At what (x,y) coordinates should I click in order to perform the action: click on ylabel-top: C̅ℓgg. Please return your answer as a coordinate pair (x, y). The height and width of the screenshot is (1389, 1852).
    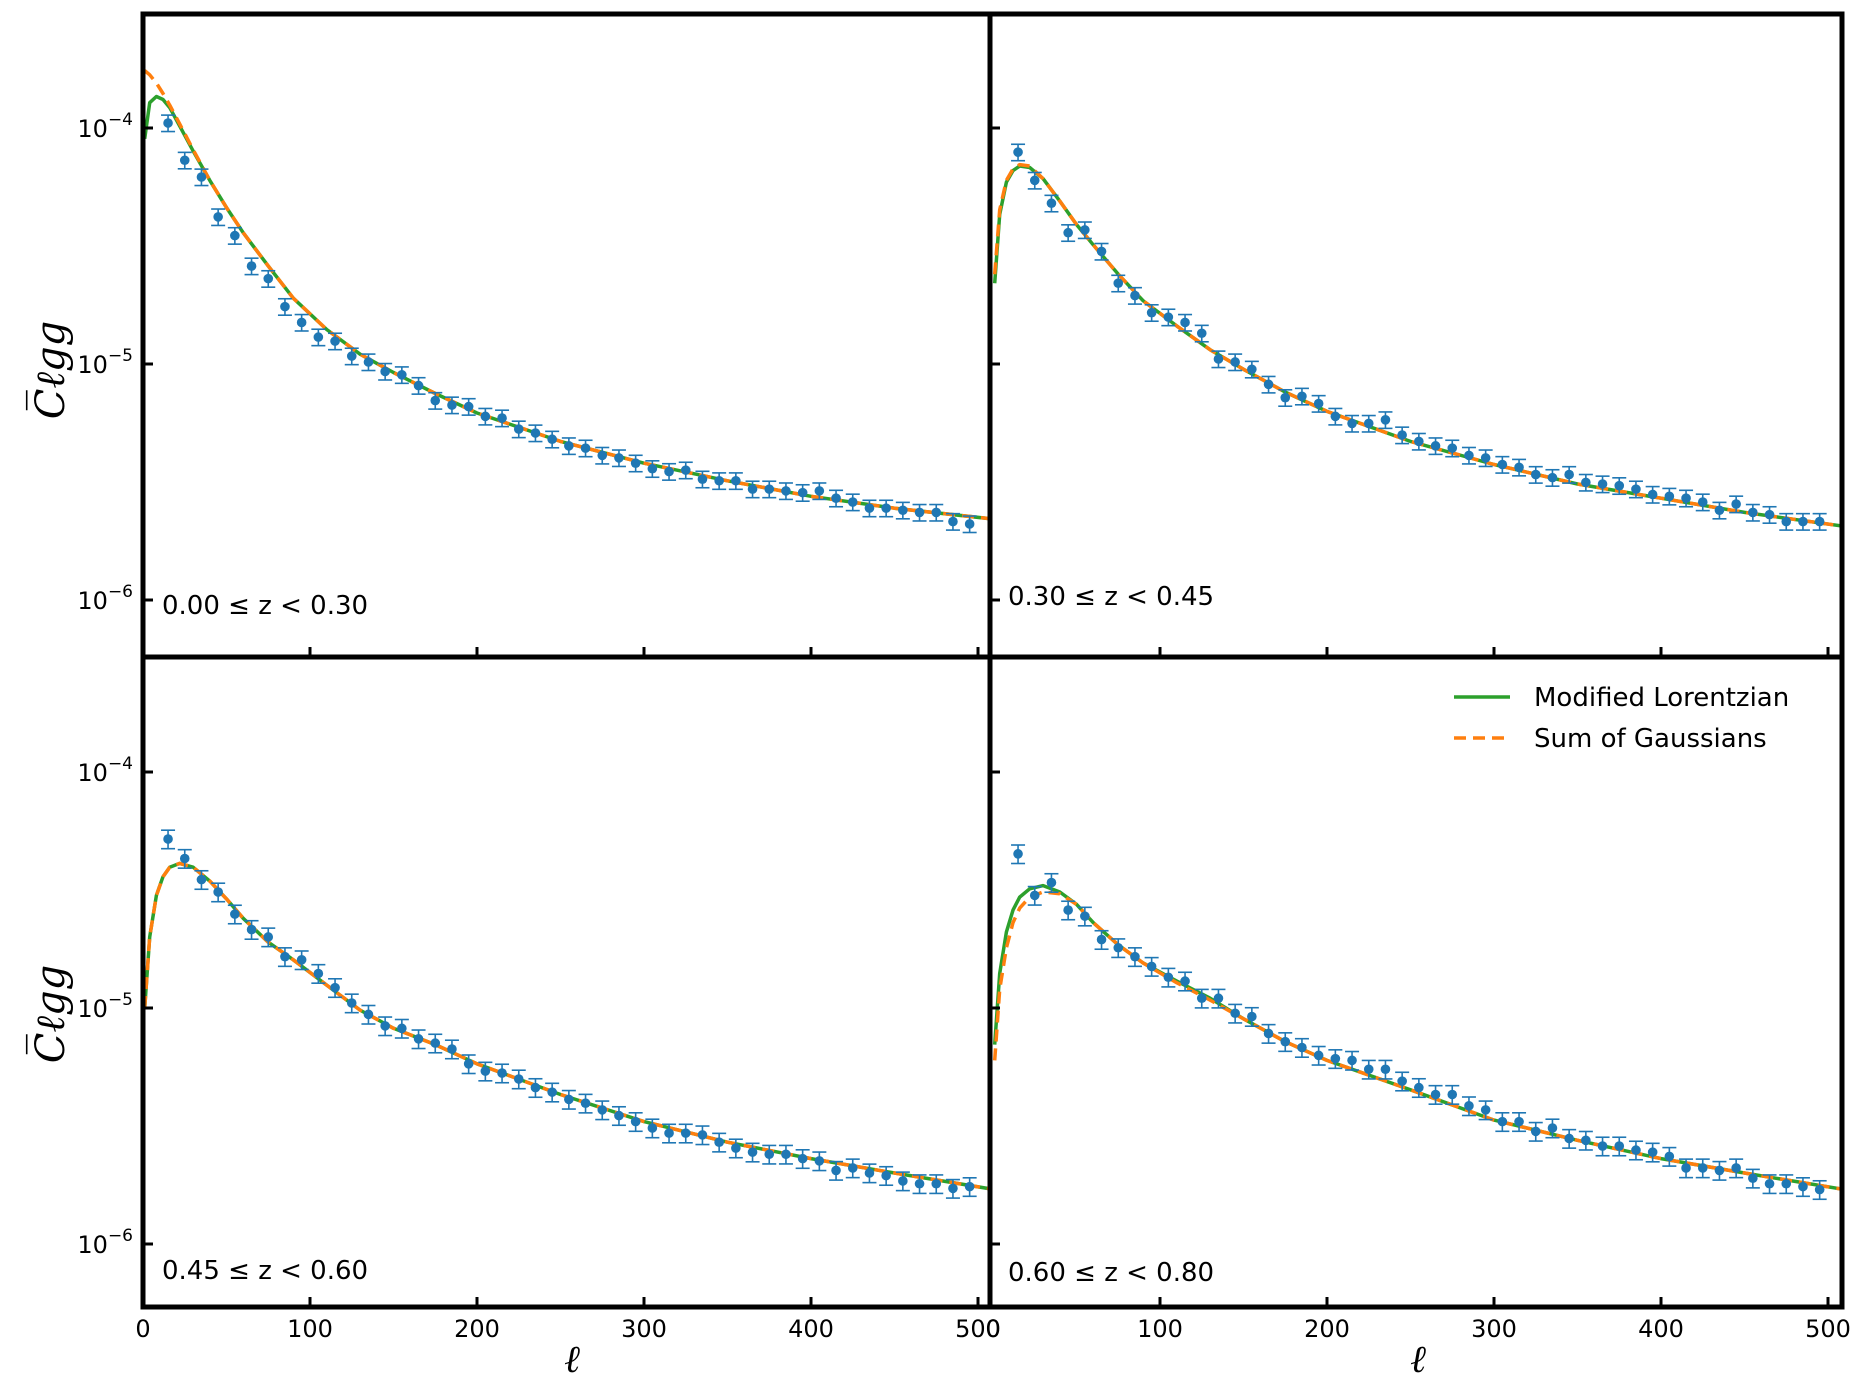
    Looking at the image, I should click on (50, 370).